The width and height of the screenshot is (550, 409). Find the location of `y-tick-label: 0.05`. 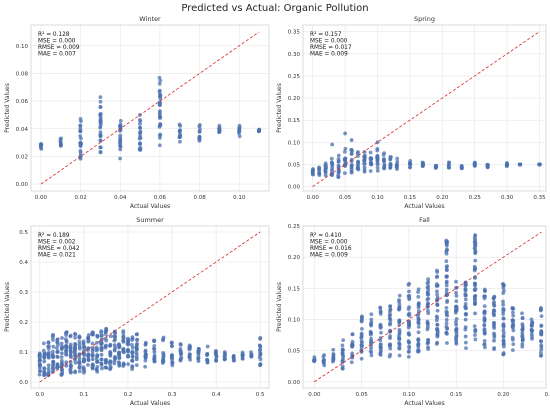

y-tick-label: 0.05 is located at coordinates (294, 165).